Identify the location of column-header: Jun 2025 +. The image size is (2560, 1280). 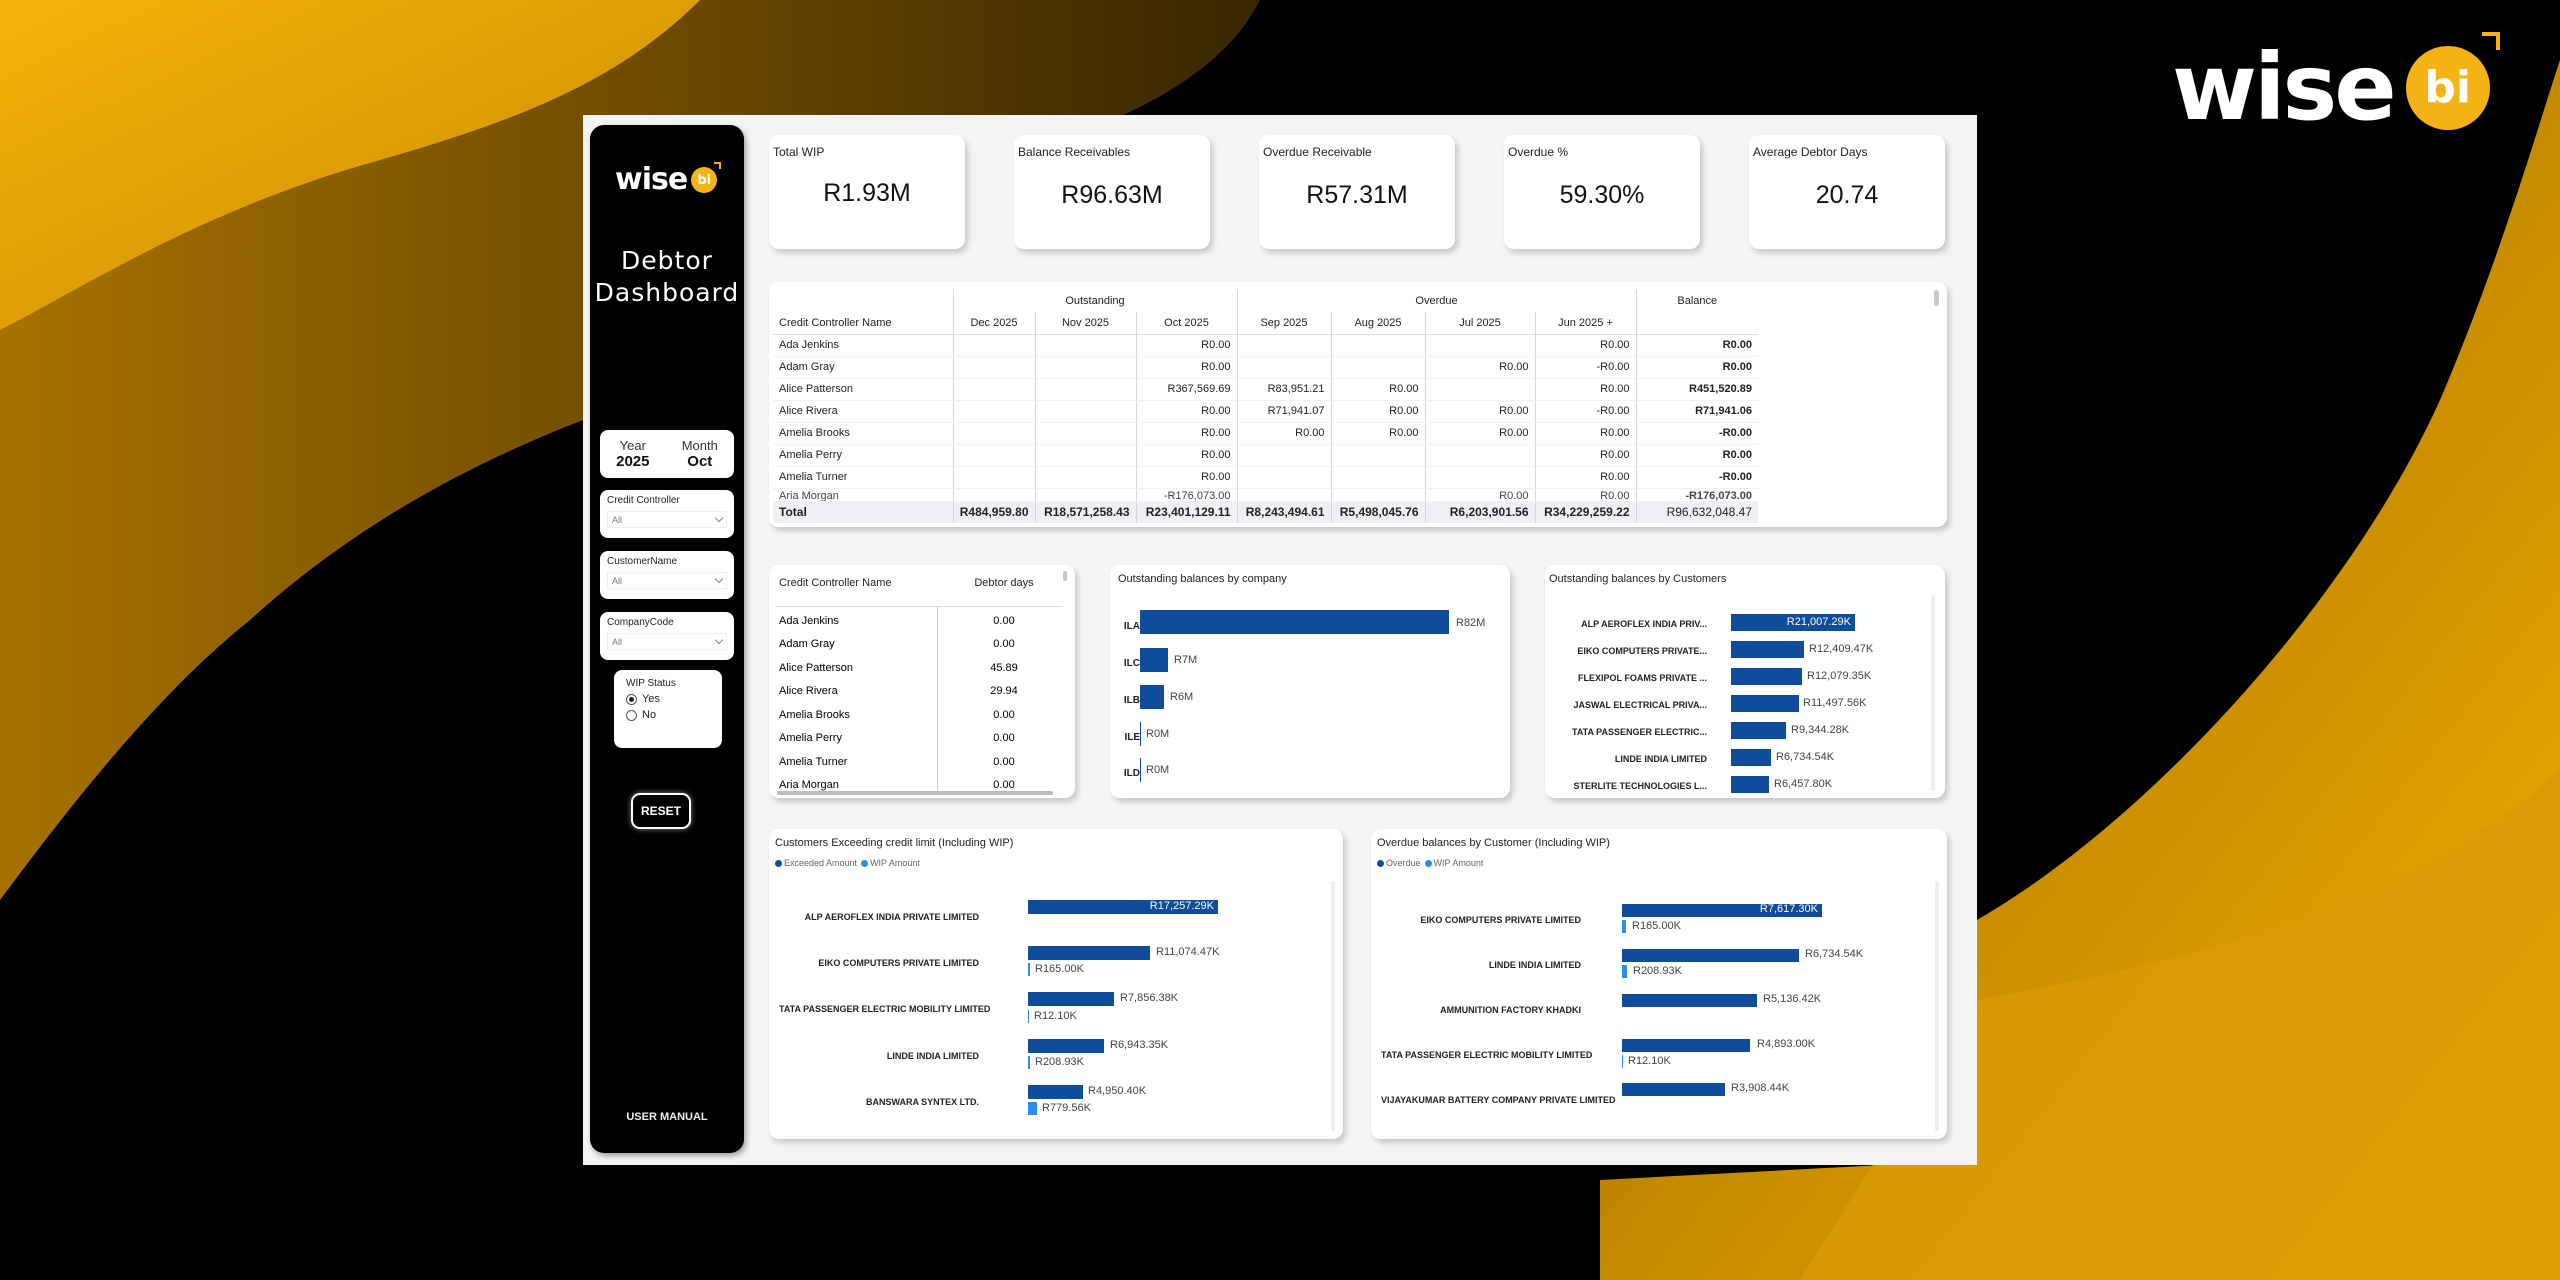
(1585, 323).